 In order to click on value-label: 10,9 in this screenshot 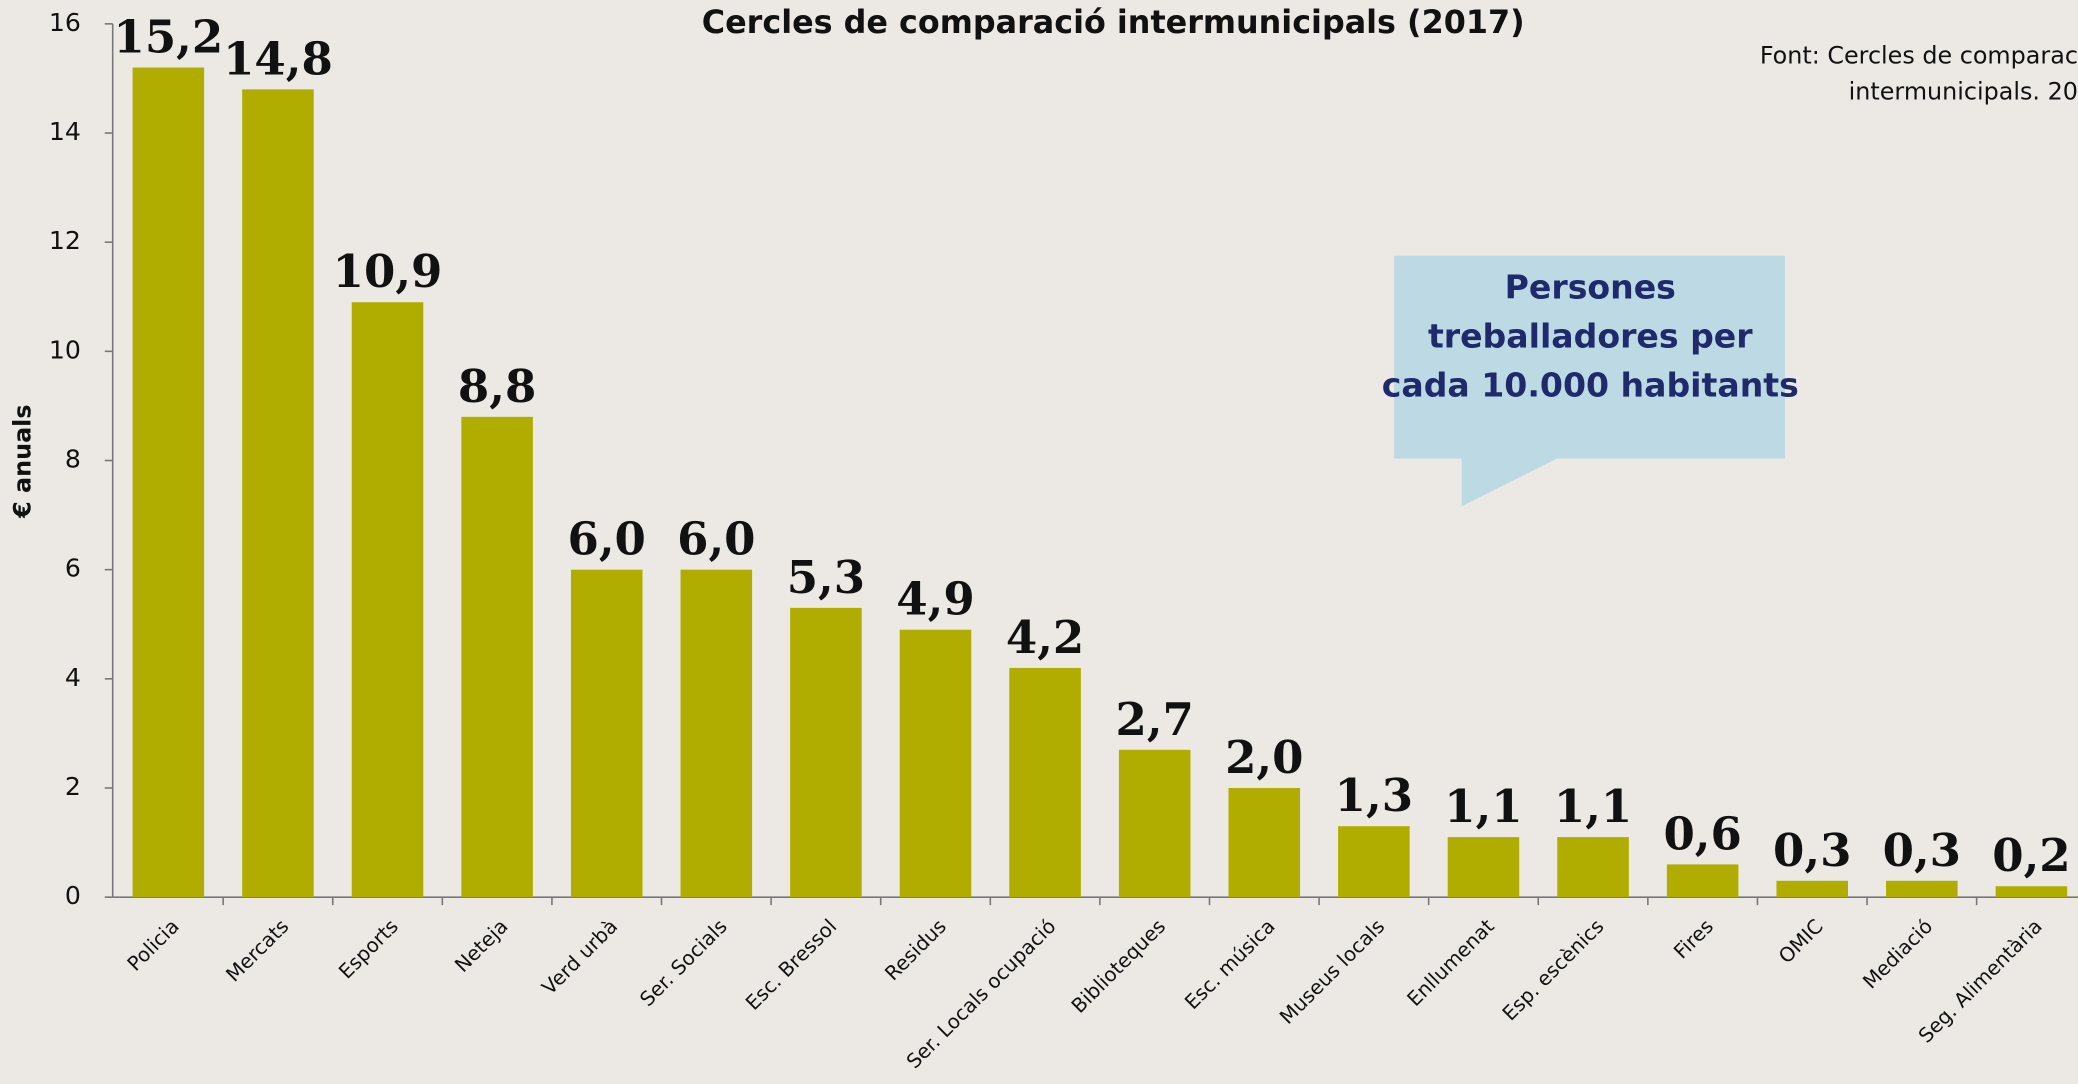, I will do `click(388, 271)`.